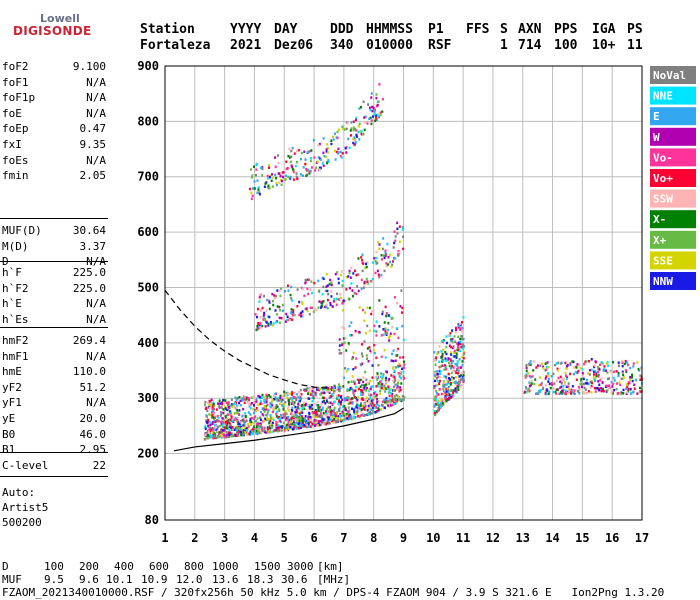 The height and width of the screenshot is (600, 700). What do you see at coordinates (286, 29) in the screenshot?
I see `header-label-day: DAY` at bounding box center [286, 29].